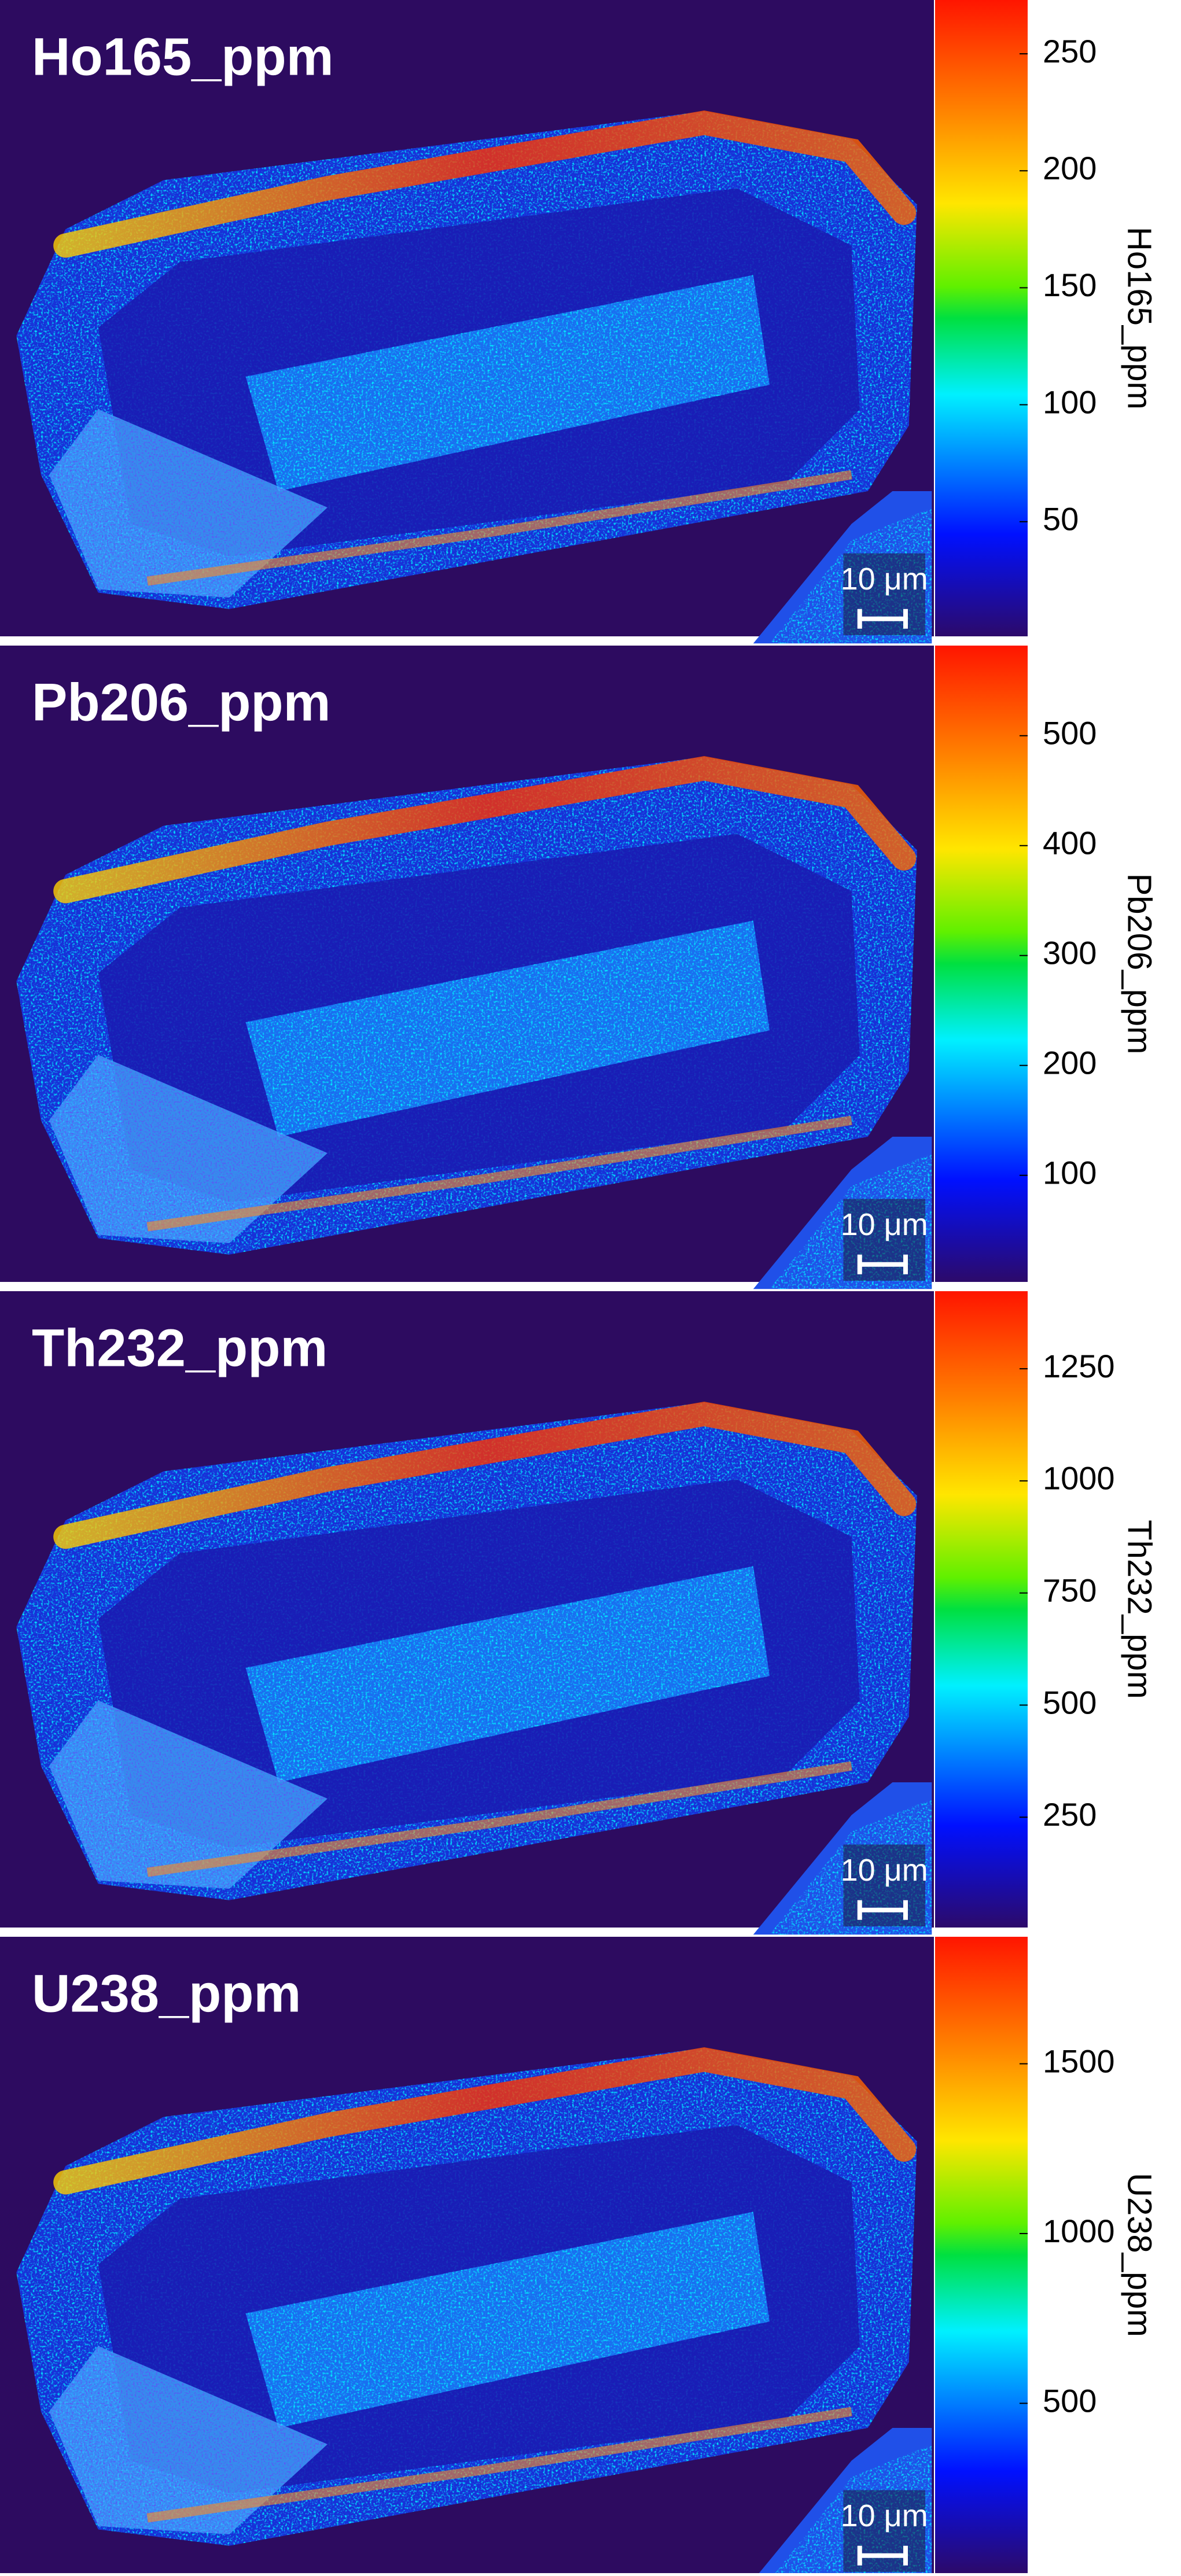  What do you see at coordinates (1140, 1609) in the screenshot?
I see `colorbar-label: Th232_ppm` at bounding box center [1140, 1609].